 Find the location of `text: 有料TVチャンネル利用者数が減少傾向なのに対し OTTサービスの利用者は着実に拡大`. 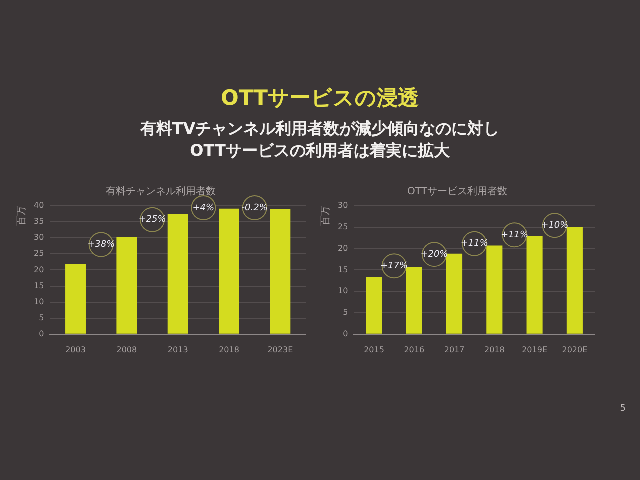

text: 有料TVチャンネル利用者数が減少傾向なのに対し OTTサービスの利用者は着実に拡大 is located at coordinates (320, 140).